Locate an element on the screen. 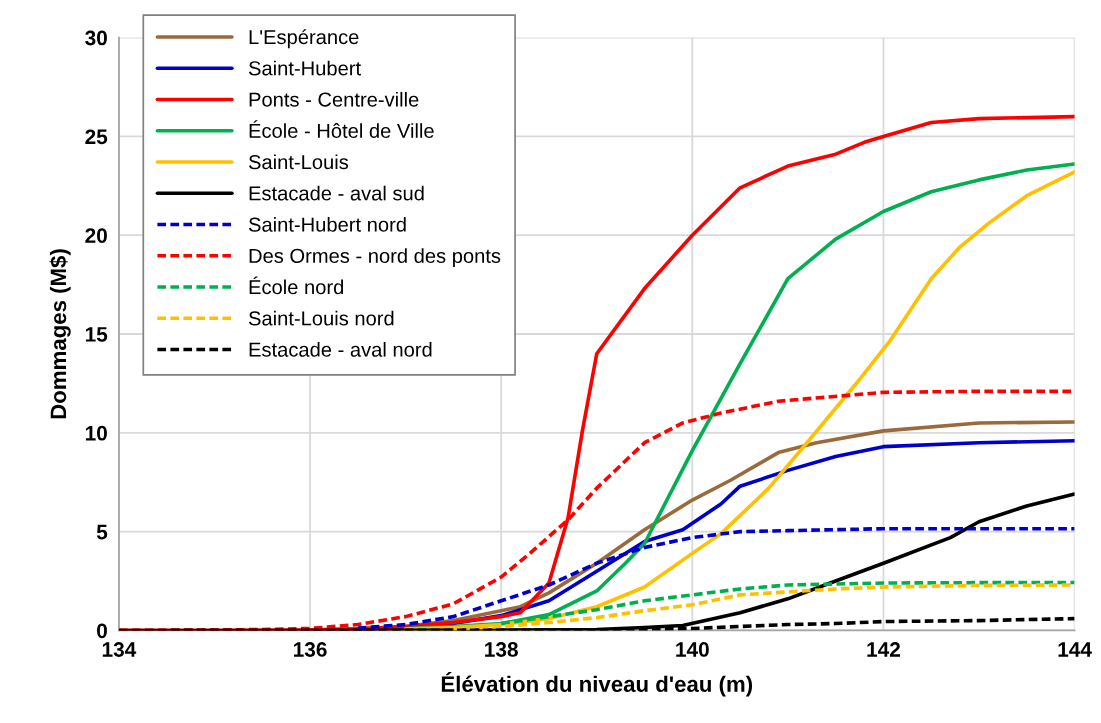  y-tick-label: 20 is located at coordinates (96, 235).